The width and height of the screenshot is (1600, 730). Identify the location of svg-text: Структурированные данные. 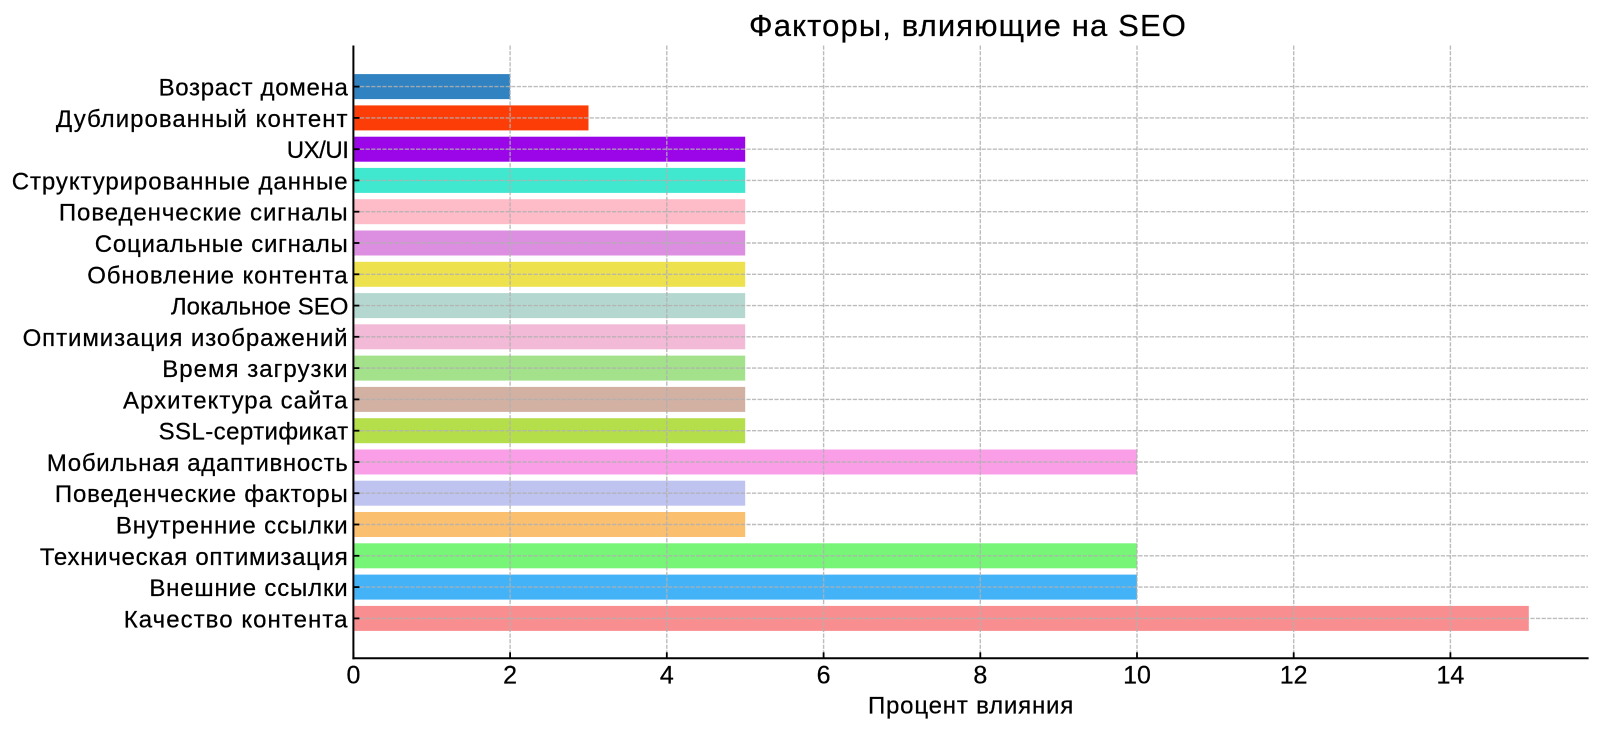
(180, 181).